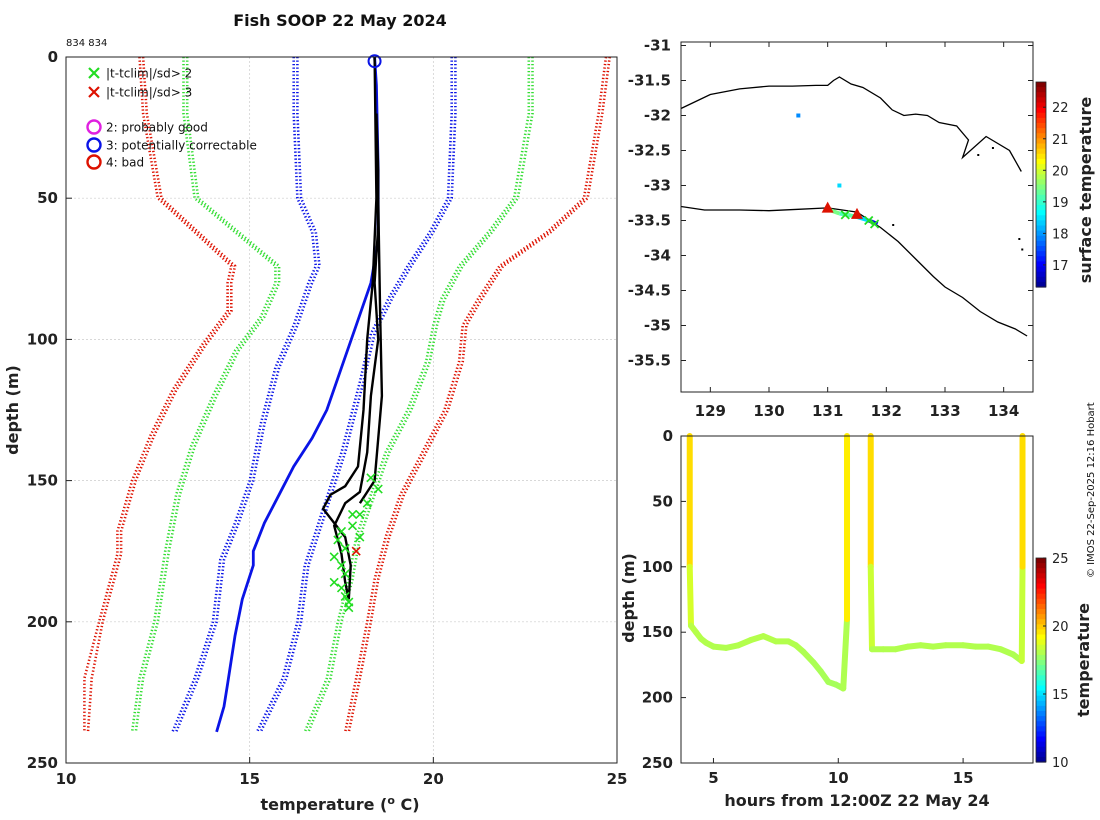 The width and height of the screenshot is (1100, 820). What do you see at coordinates (845, 654) in the screenshot?
I see `temperature-trace-segment` at bounding box center [845, 654].